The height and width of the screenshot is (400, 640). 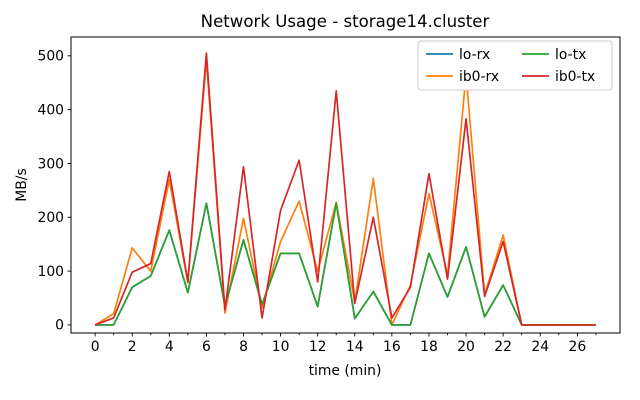 What do you see at coordinates (22, 184) in the screenshot?
I see `y-axis-label: MB/s` at bounding box center [22, 184].